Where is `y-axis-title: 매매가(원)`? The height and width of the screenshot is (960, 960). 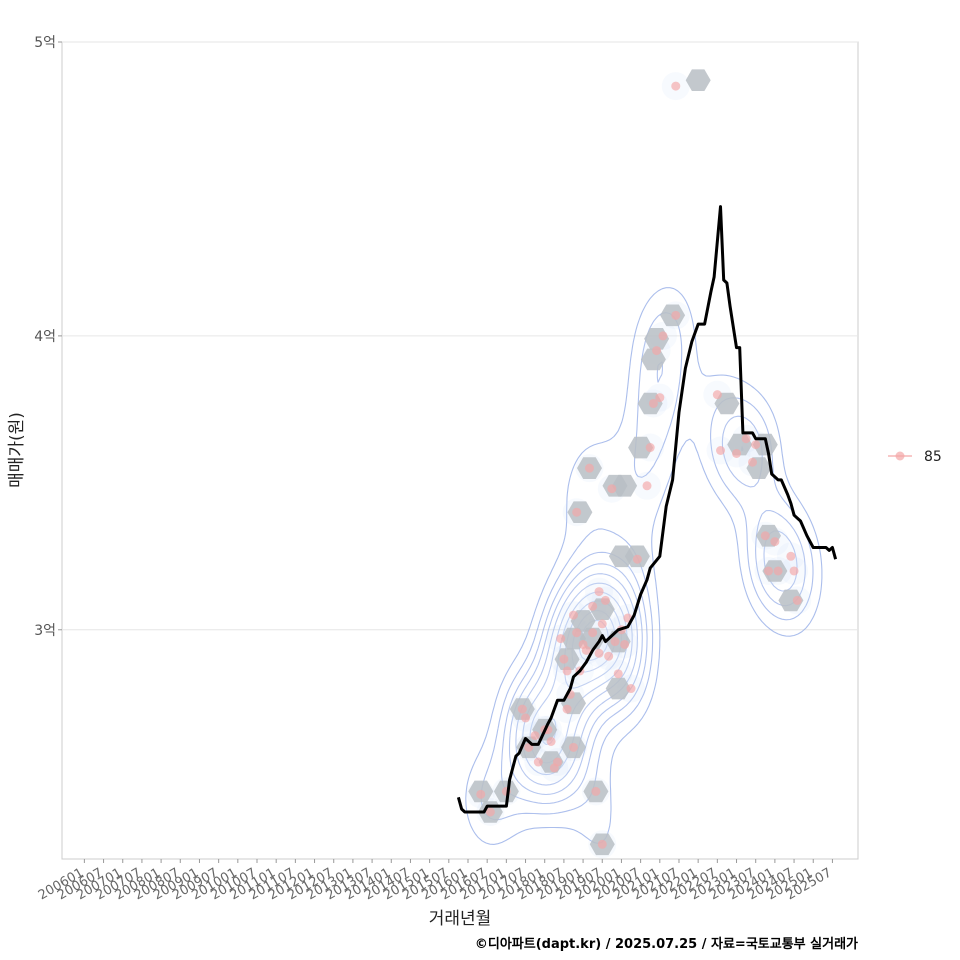
y-axis-title: 매매가(원) is located at coordinates (17, 450).